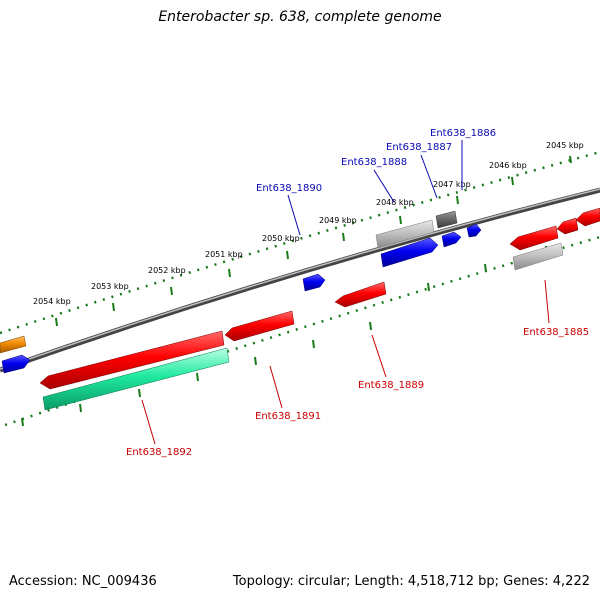 Image resolution: width=600 pixels, height=600 pixels. Describe the element at coordinates (395, 202) in the screenshot. I see `scale-label-2048: 2048 kbp` at that location.